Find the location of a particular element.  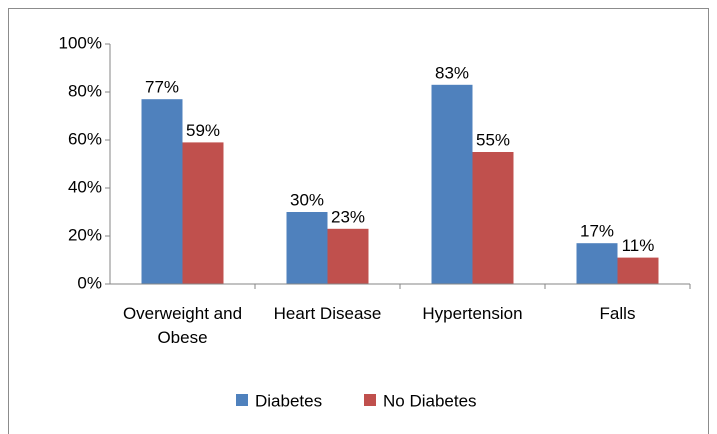

legend-label: No Diabetes is located at coordinates (430, 400).